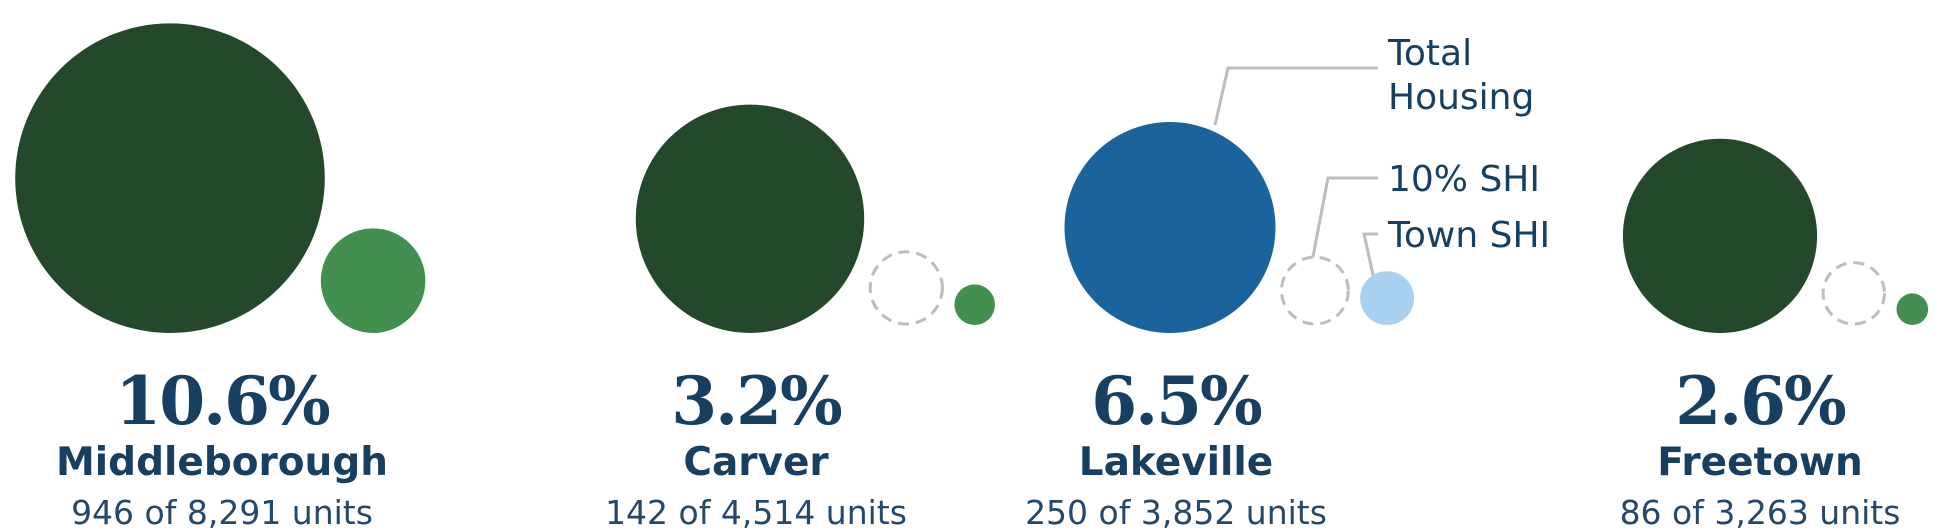  Describe the element at coordinates (222, 401) in the screenshot. I see `percent-label-middleborough: 10.6%` at that location.